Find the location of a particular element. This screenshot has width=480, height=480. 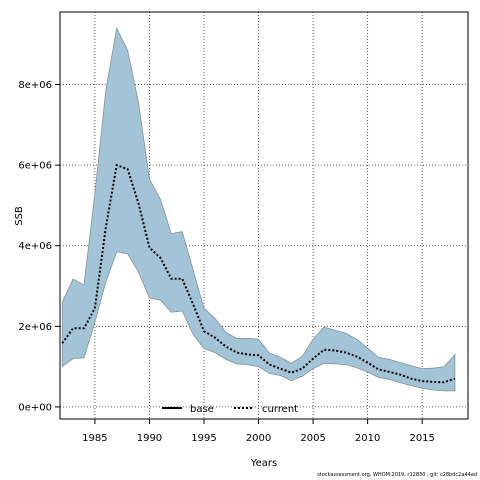

x-tick-label-2015: 2015 is located at coordinates (421, 438).